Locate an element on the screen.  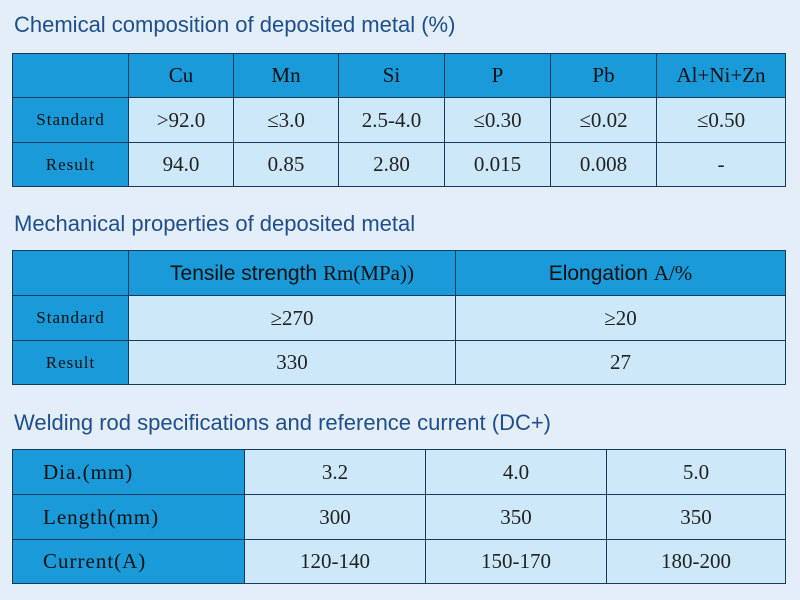
mechanical-header-blank is located at coordinates (70, 273).